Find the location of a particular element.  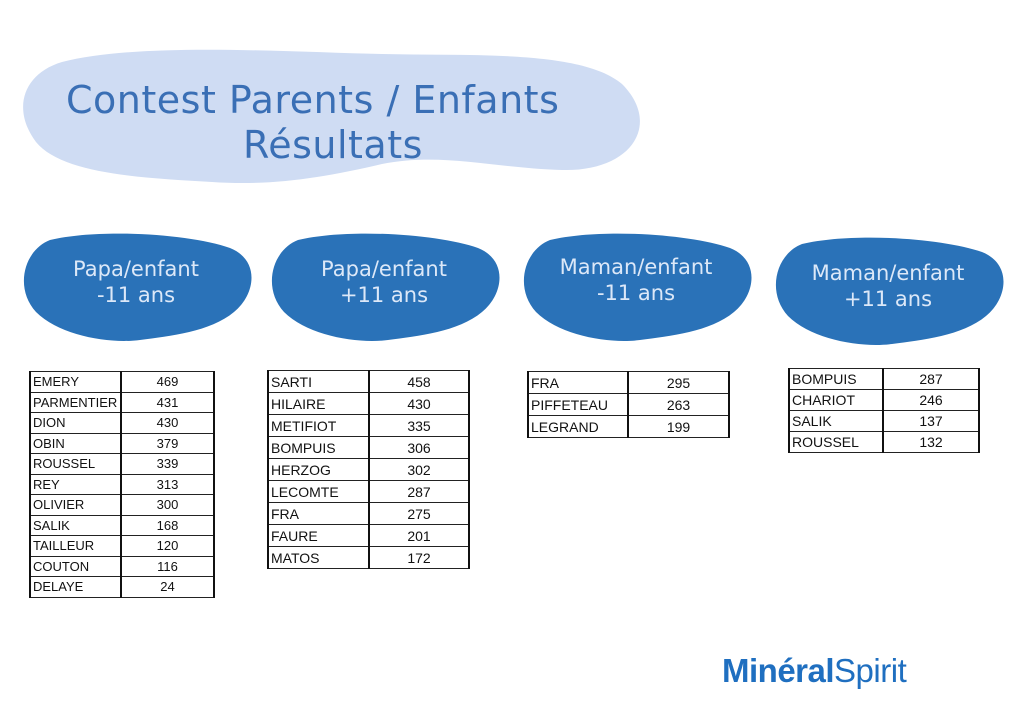

participant-score: 431 is located at coordinates (167, 402).